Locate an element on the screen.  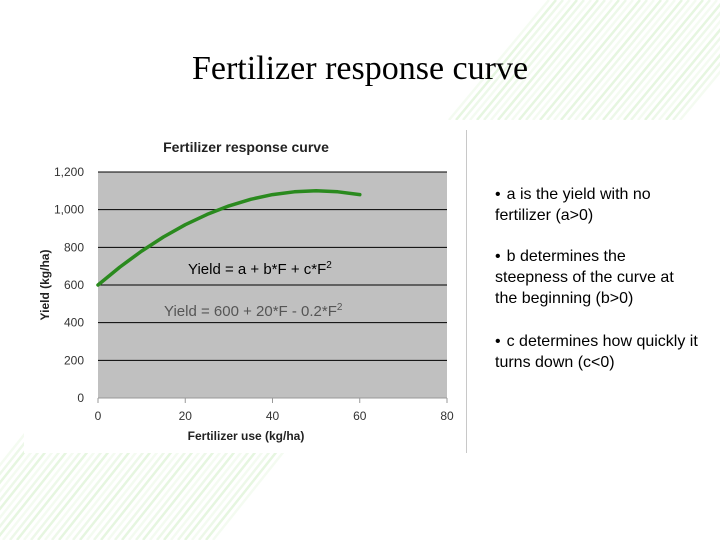
bullet-item: • a is the yield with no fertilizer (a>0) is located at coordinates (573, 205).